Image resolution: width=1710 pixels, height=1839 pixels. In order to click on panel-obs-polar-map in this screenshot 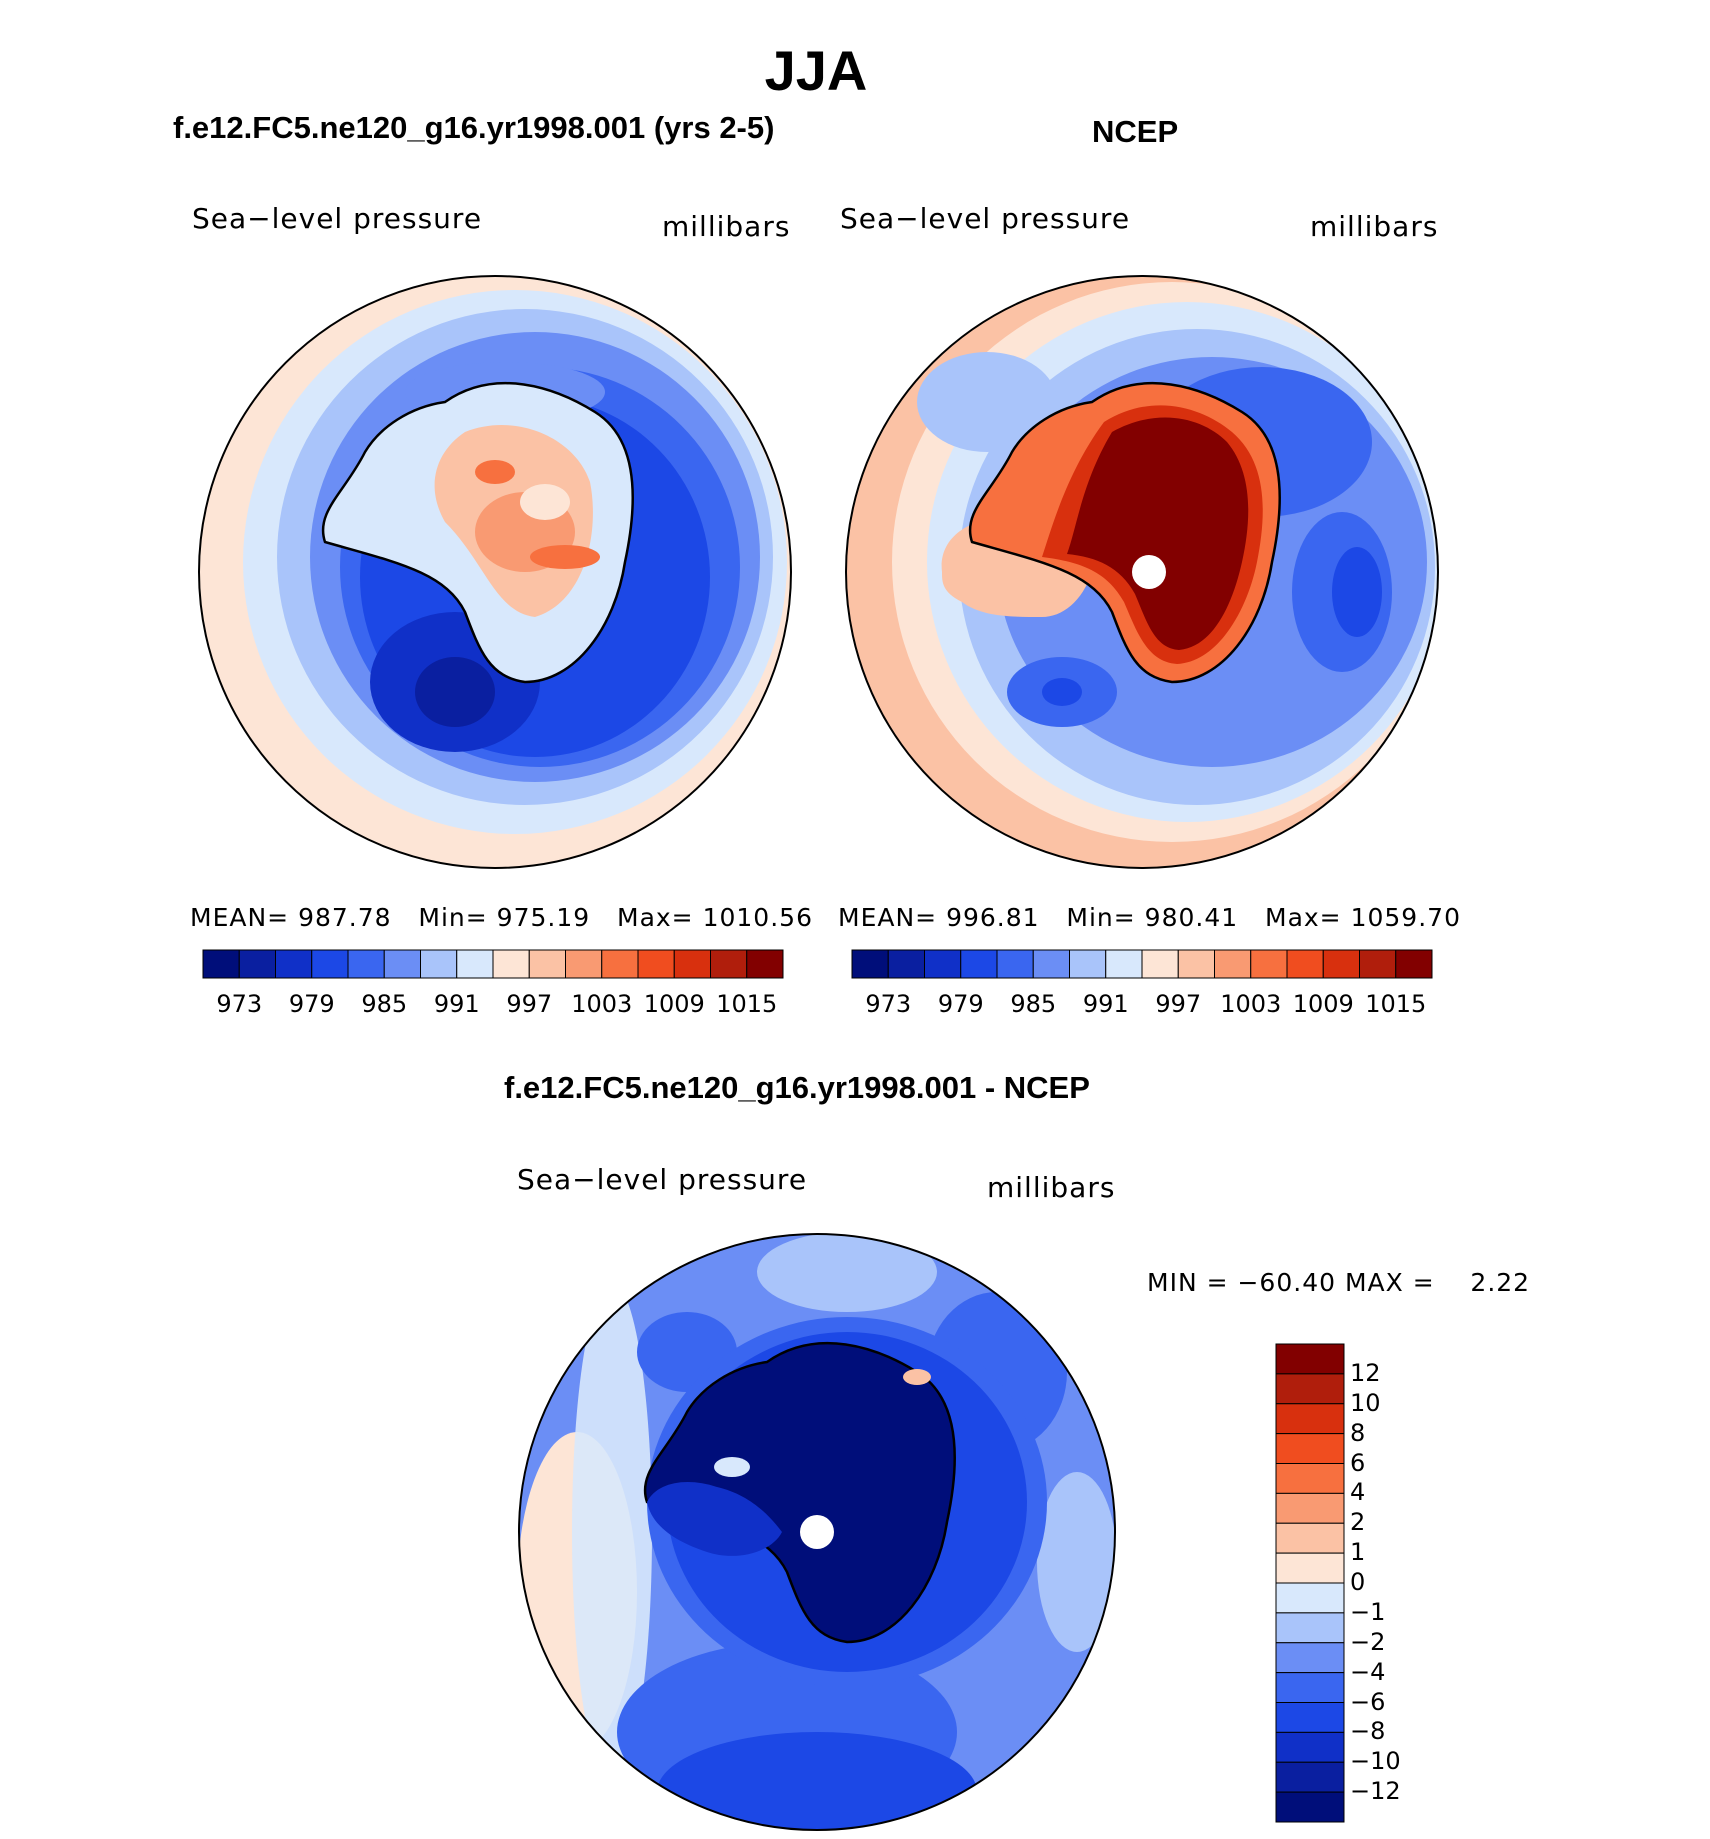, I will do `click(1142, 572)`.